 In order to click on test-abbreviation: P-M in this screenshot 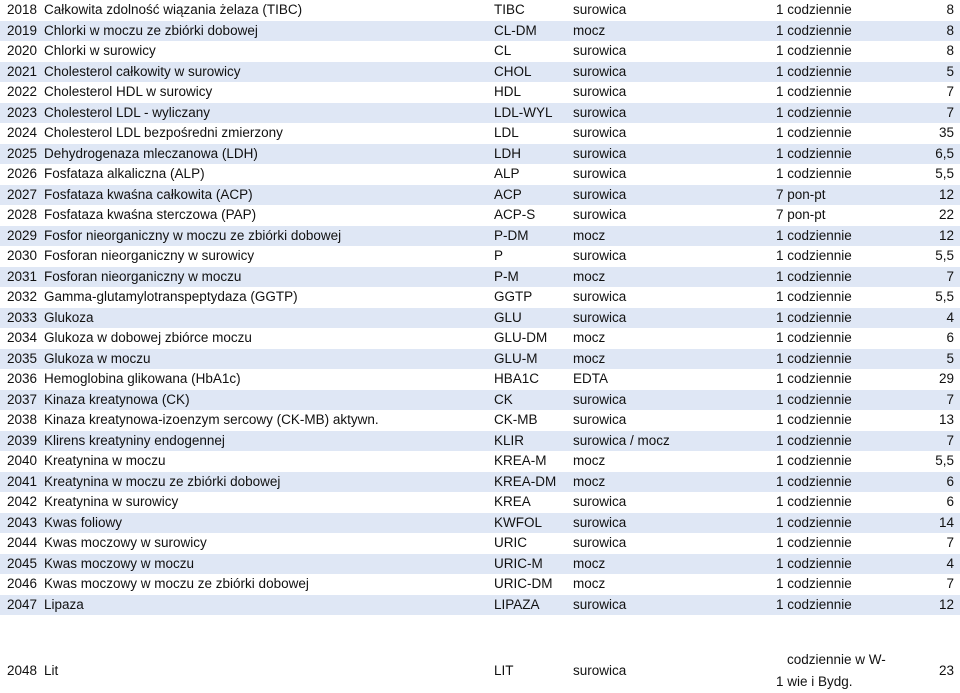, I will do `click(506, 276)`.